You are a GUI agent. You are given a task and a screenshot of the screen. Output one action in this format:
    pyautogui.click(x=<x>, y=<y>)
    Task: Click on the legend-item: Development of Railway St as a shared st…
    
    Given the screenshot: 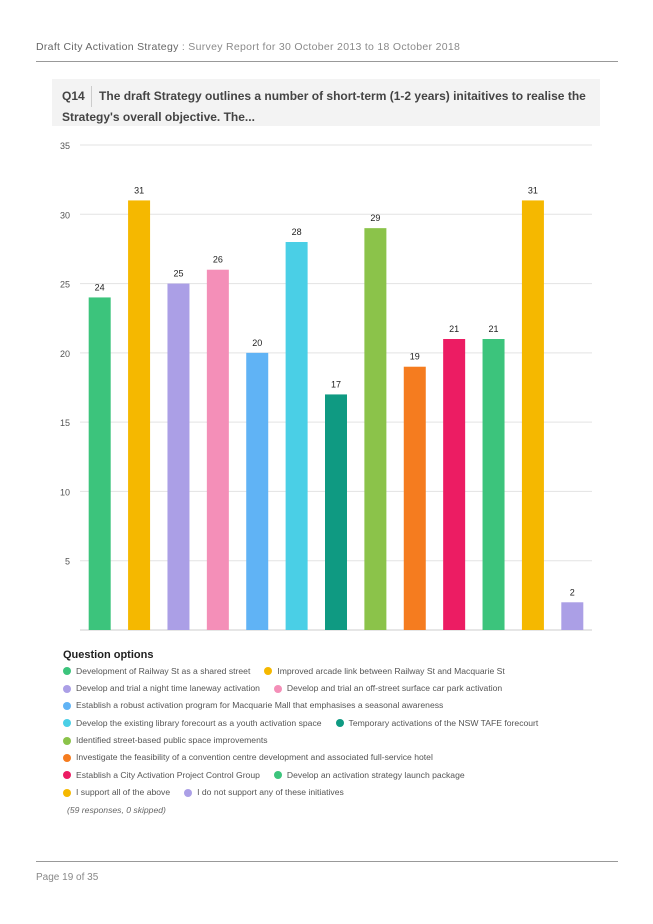 What is the action you would take?
    pyautogui.click(x=156, y=671)
    